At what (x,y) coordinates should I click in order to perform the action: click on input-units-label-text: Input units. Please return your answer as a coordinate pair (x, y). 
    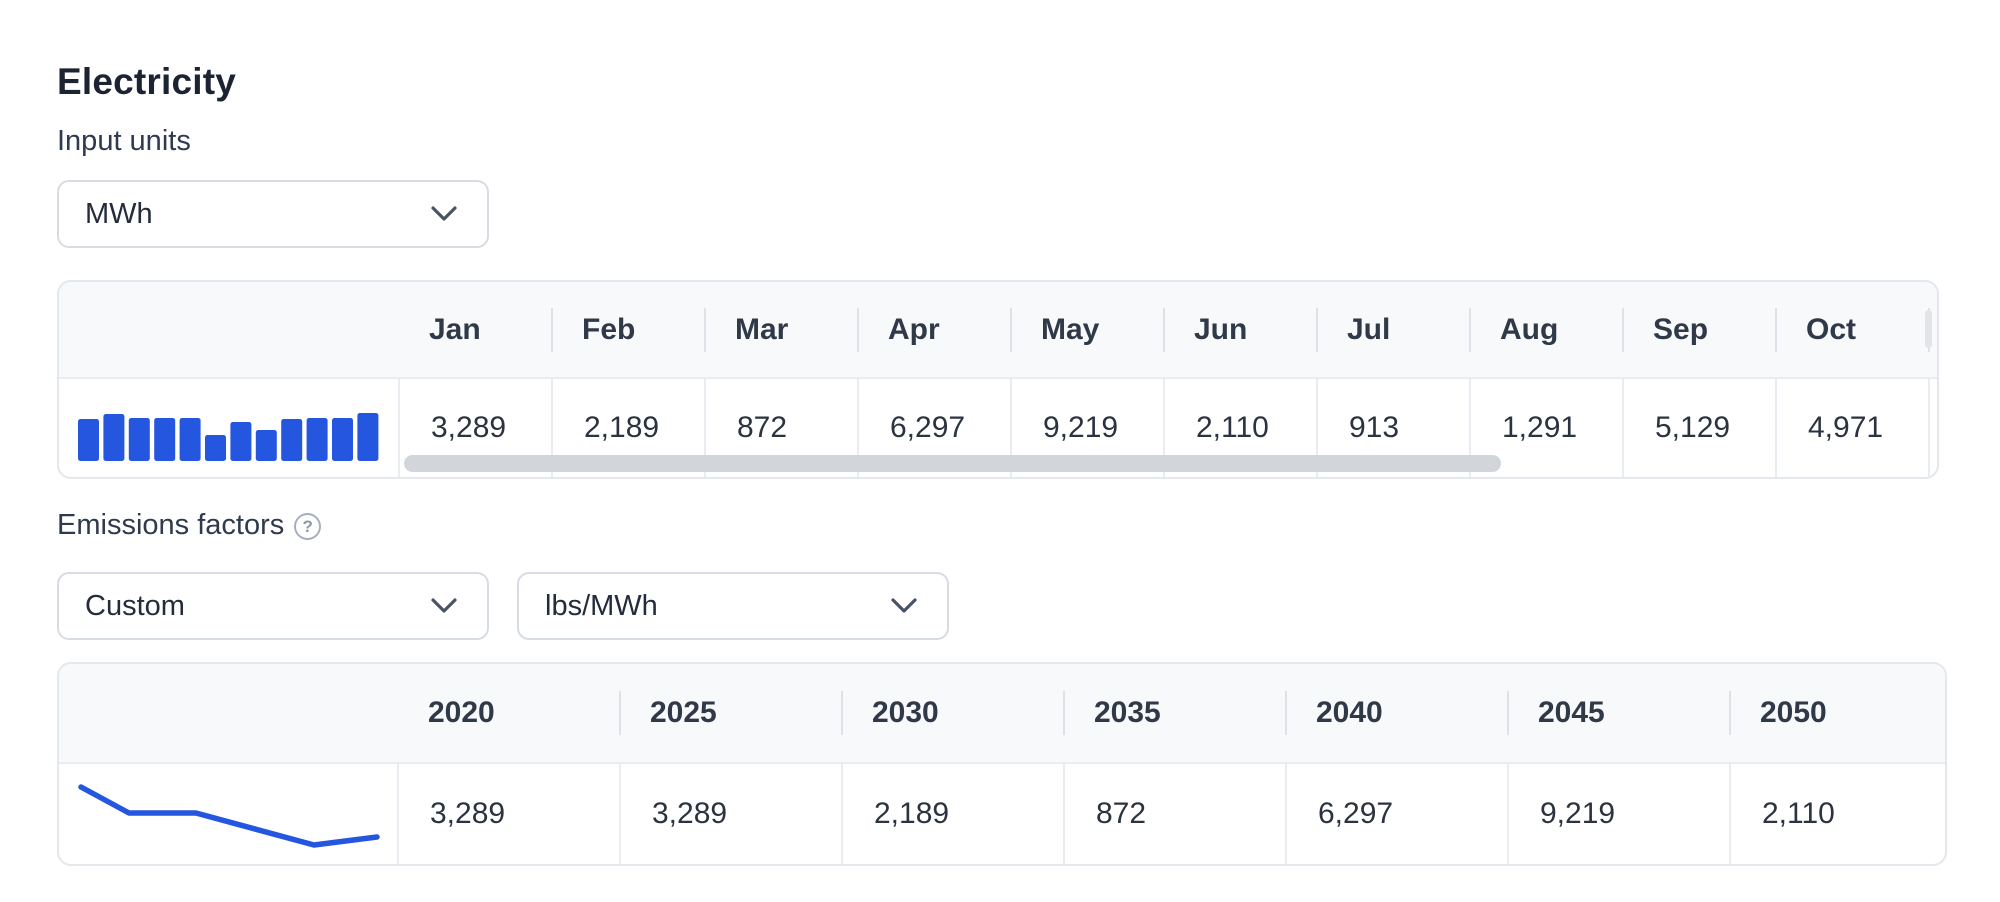
    Looking at the image, I should click on (124, 141).